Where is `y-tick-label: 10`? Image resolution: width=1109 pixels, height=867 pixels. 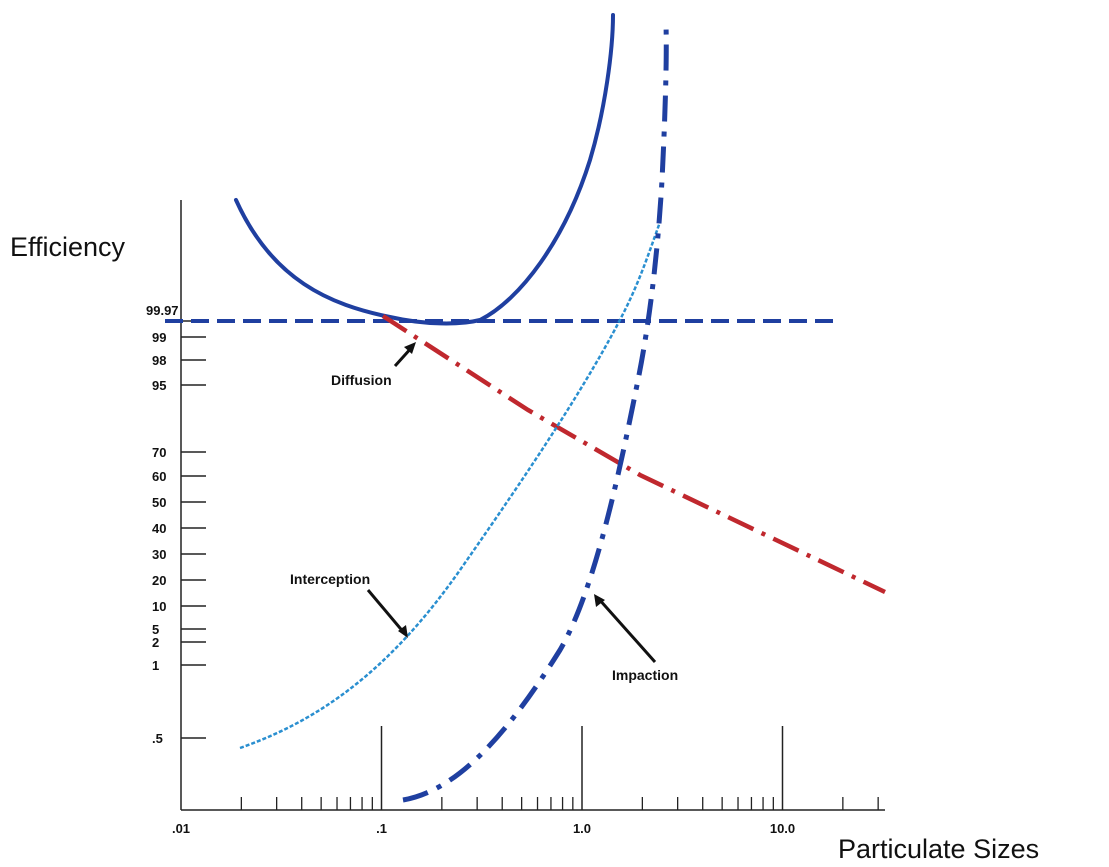
y-tick-label: 10 is located at coordinates (159, 606).